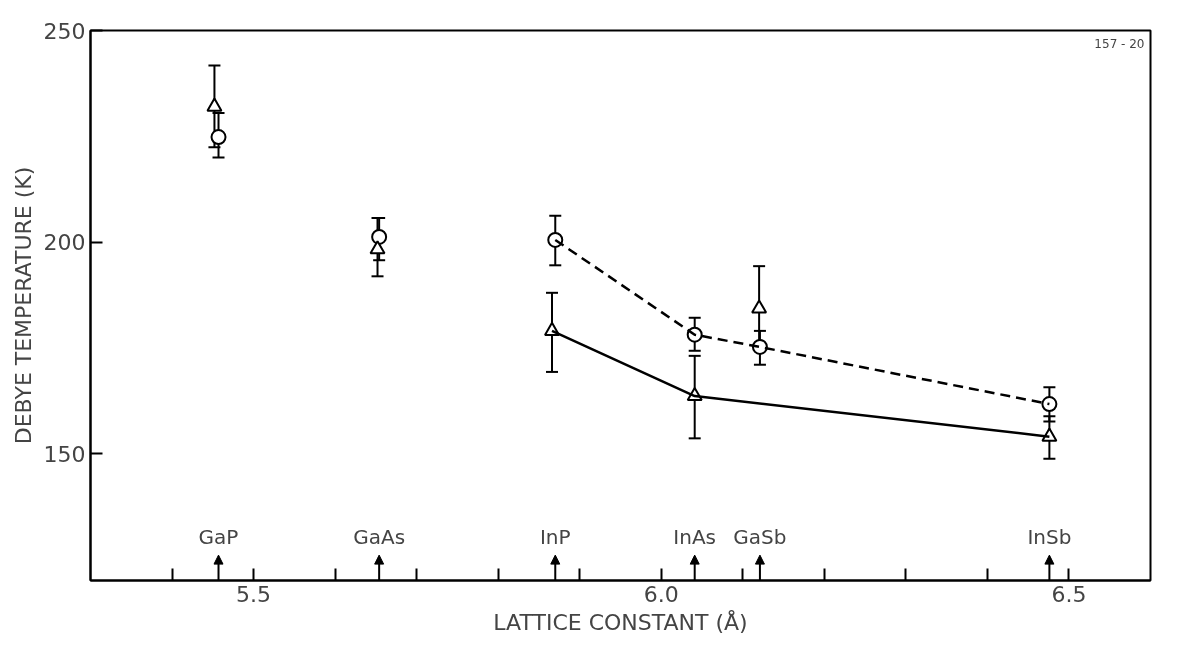  I want to click on y-tick-label: 150, so click(64, 454).